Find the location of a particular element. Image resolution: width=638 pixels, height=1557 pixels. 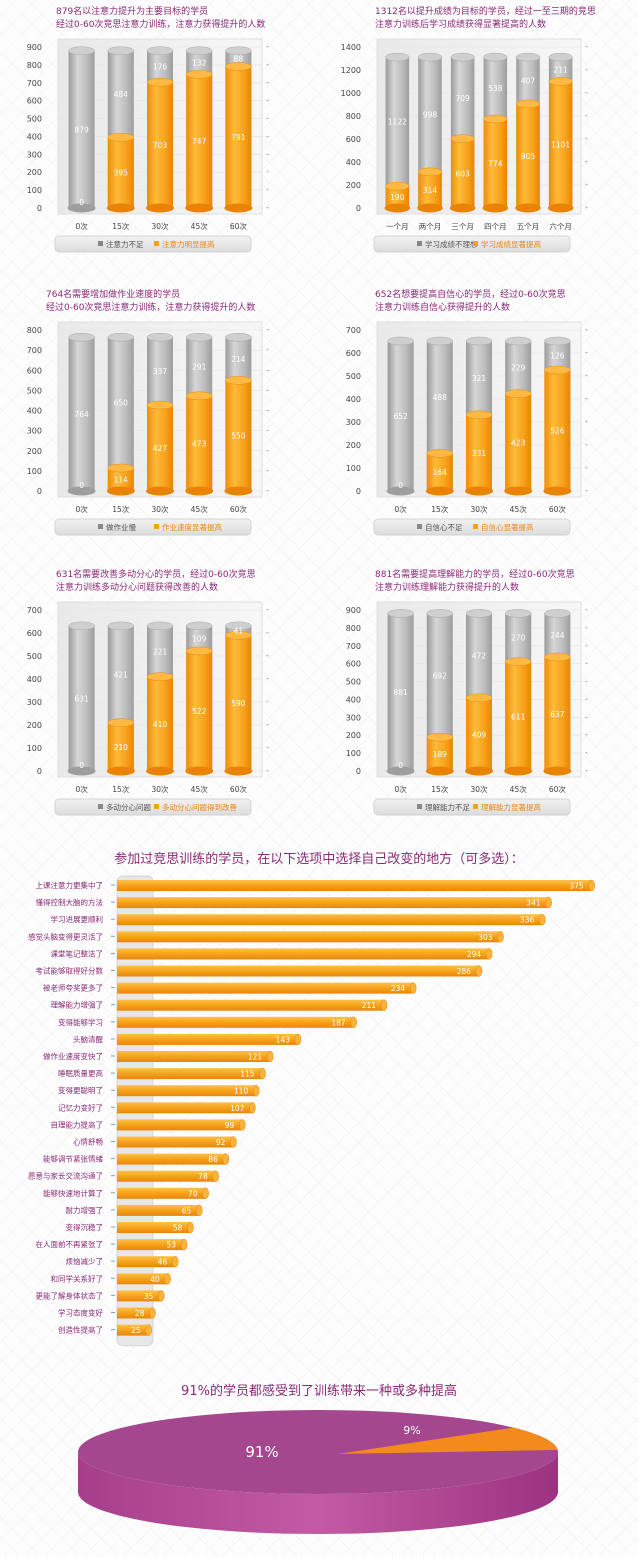

y-tick-label: 600 is located at coordinates (353, 664).